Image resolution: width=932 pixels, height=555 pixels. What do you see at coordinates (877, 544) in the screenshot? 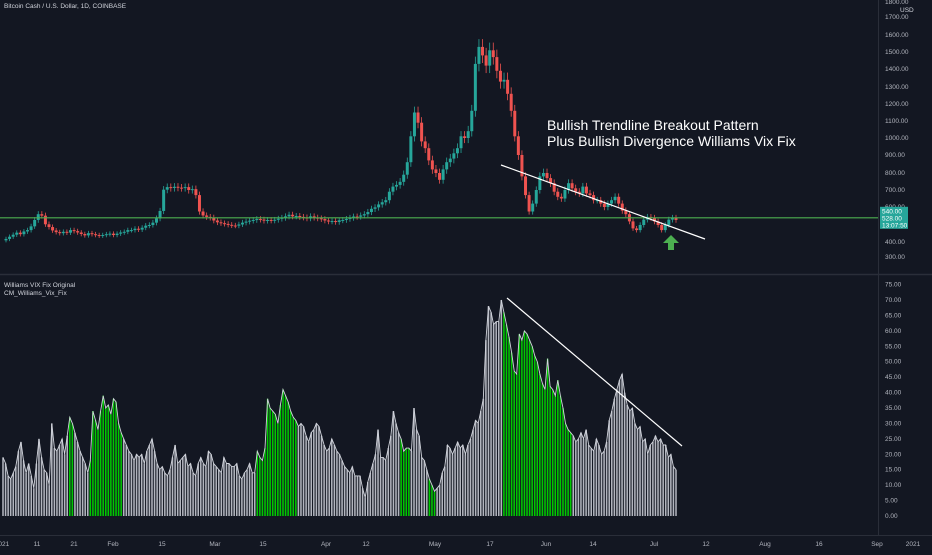
I see `time-tick-label: Sep` at bounding box center [877, 544].